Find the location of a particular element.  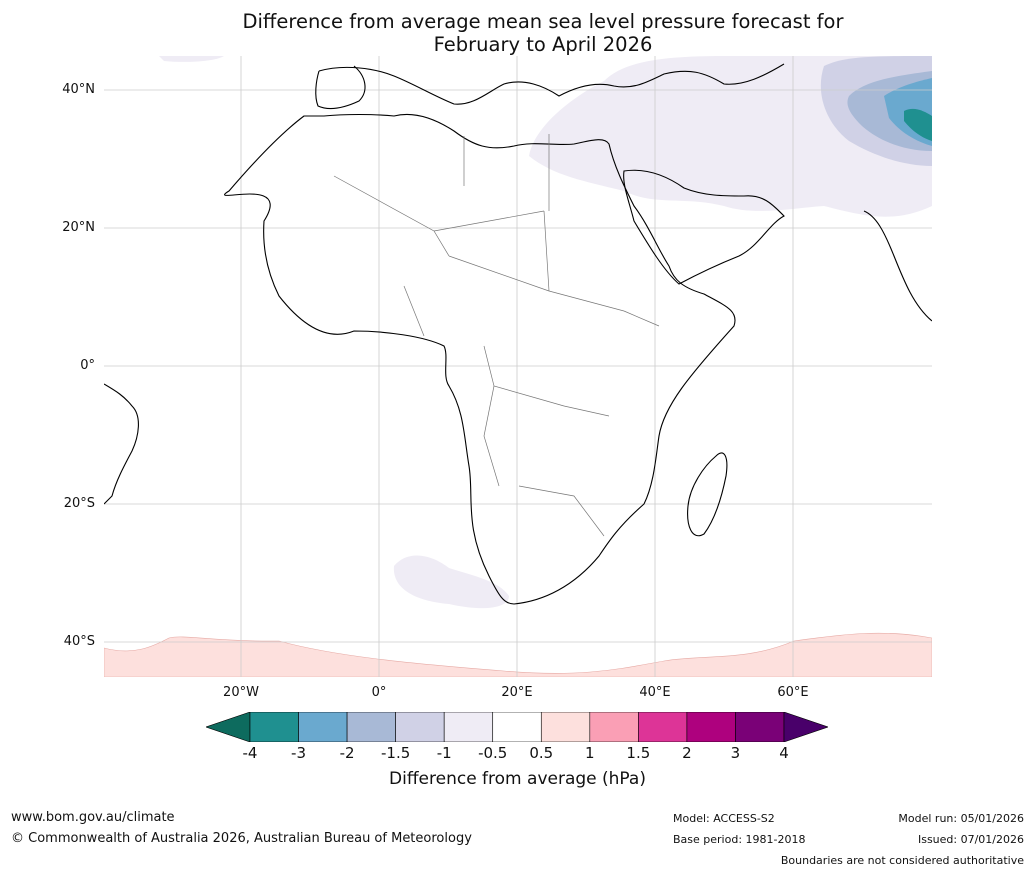

lon-label-40e: 40°E is located at coordinates (655, 692).